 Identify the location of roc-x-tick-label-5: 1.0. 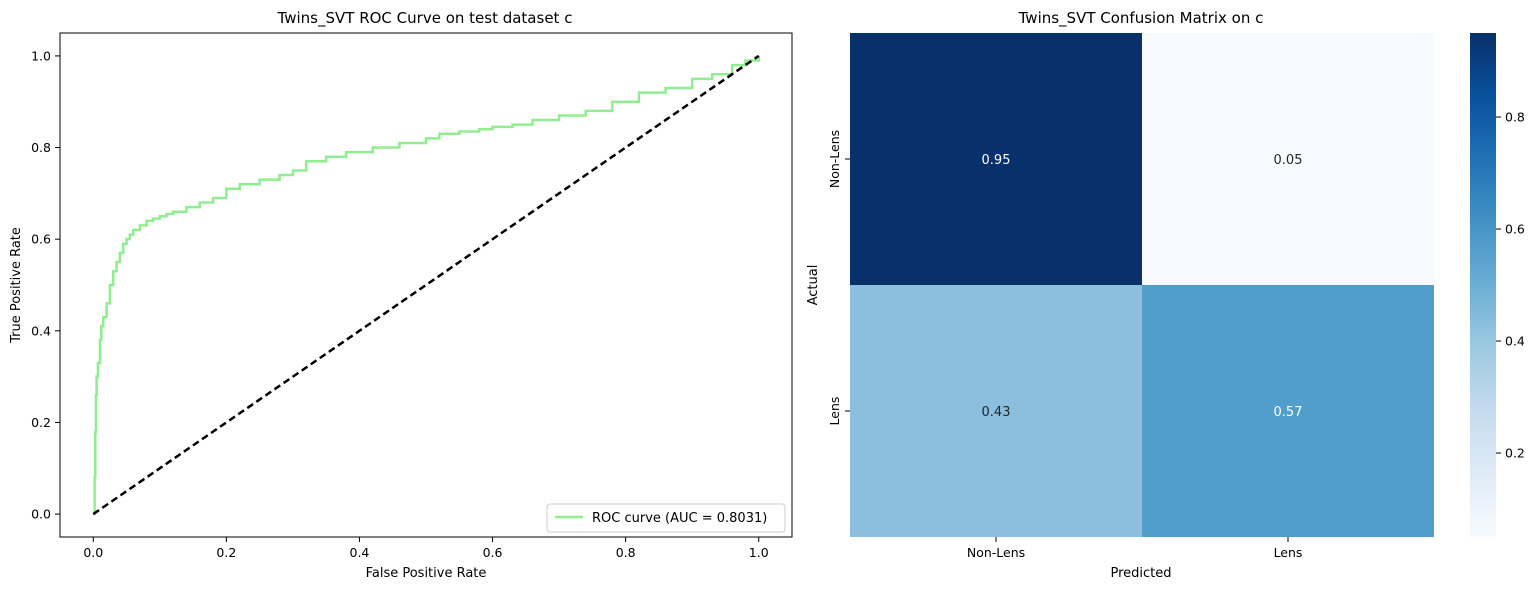
(759, 552).